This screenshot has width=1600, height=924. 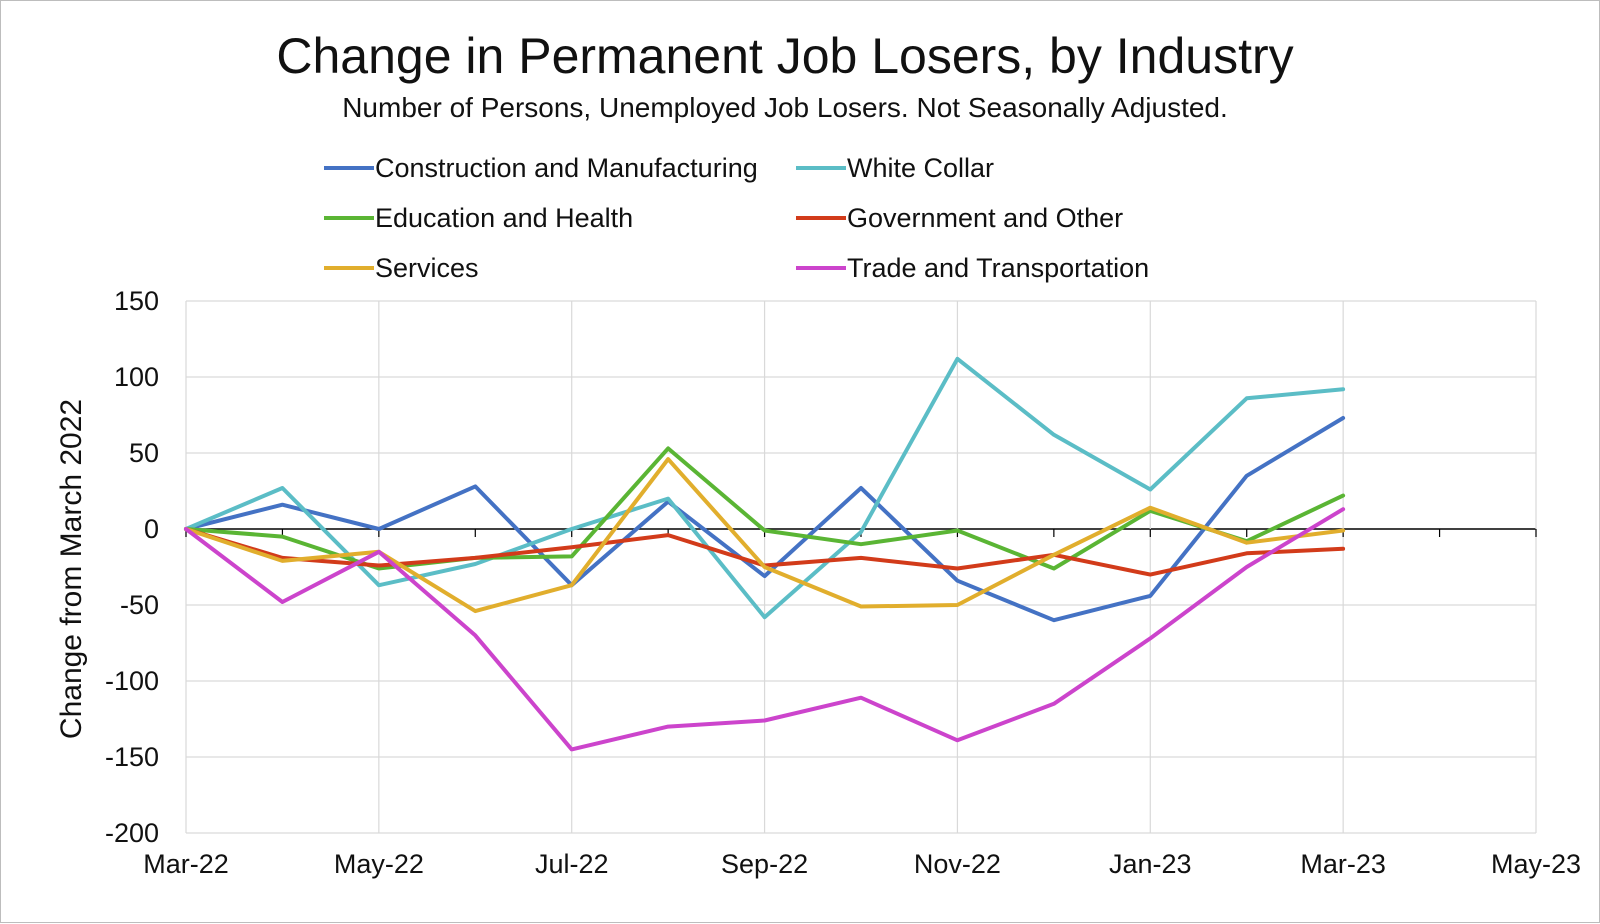 I want to click on x-tick-label: Jan-23, so click(x=1150, y=864).